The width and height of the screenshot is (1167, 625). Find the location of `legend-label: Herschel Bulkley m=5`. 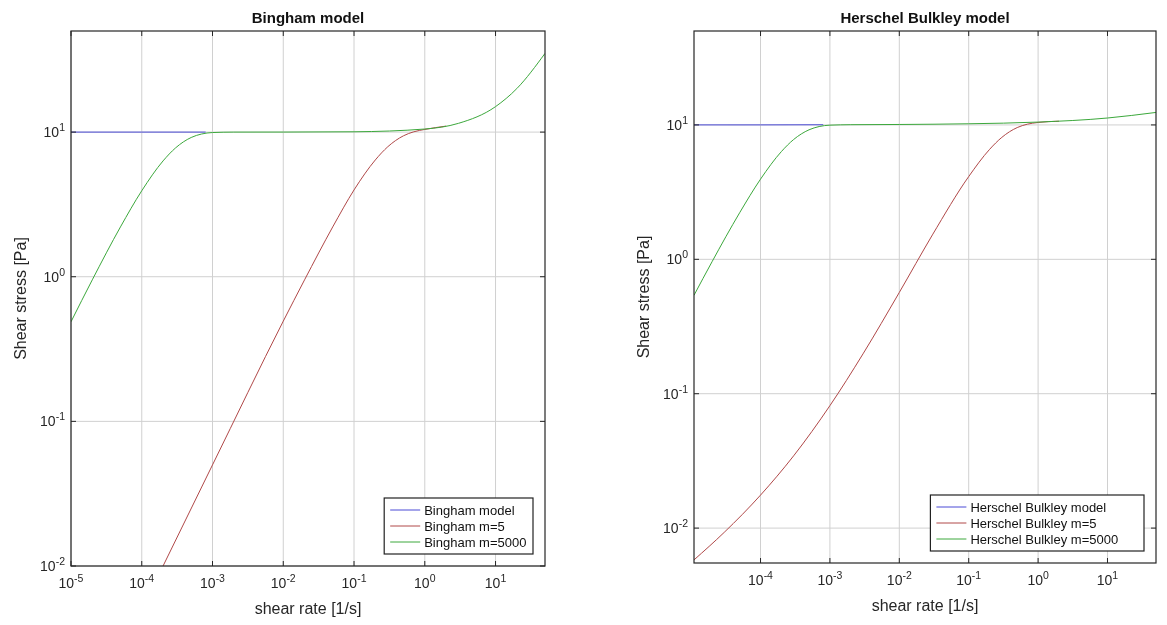

legend-label: Herschel Bulkley m=5 is located at coordinates (1033, 523).